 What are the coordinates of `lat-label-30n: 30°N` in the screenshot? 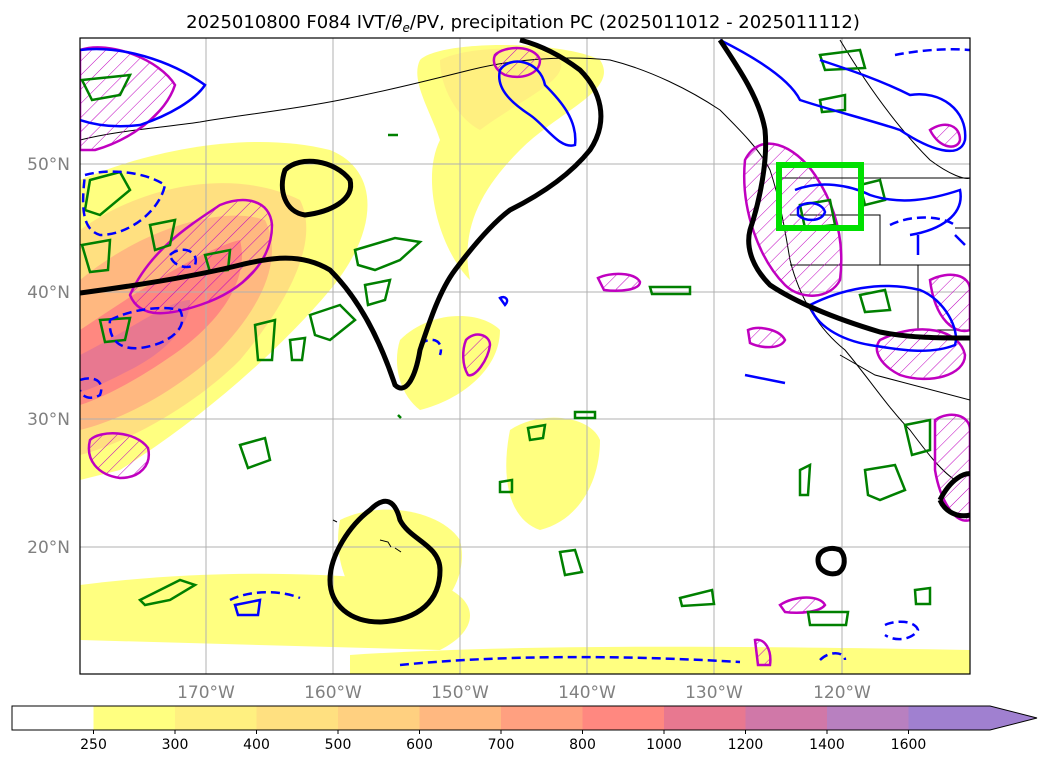 It's located at (48, 420).